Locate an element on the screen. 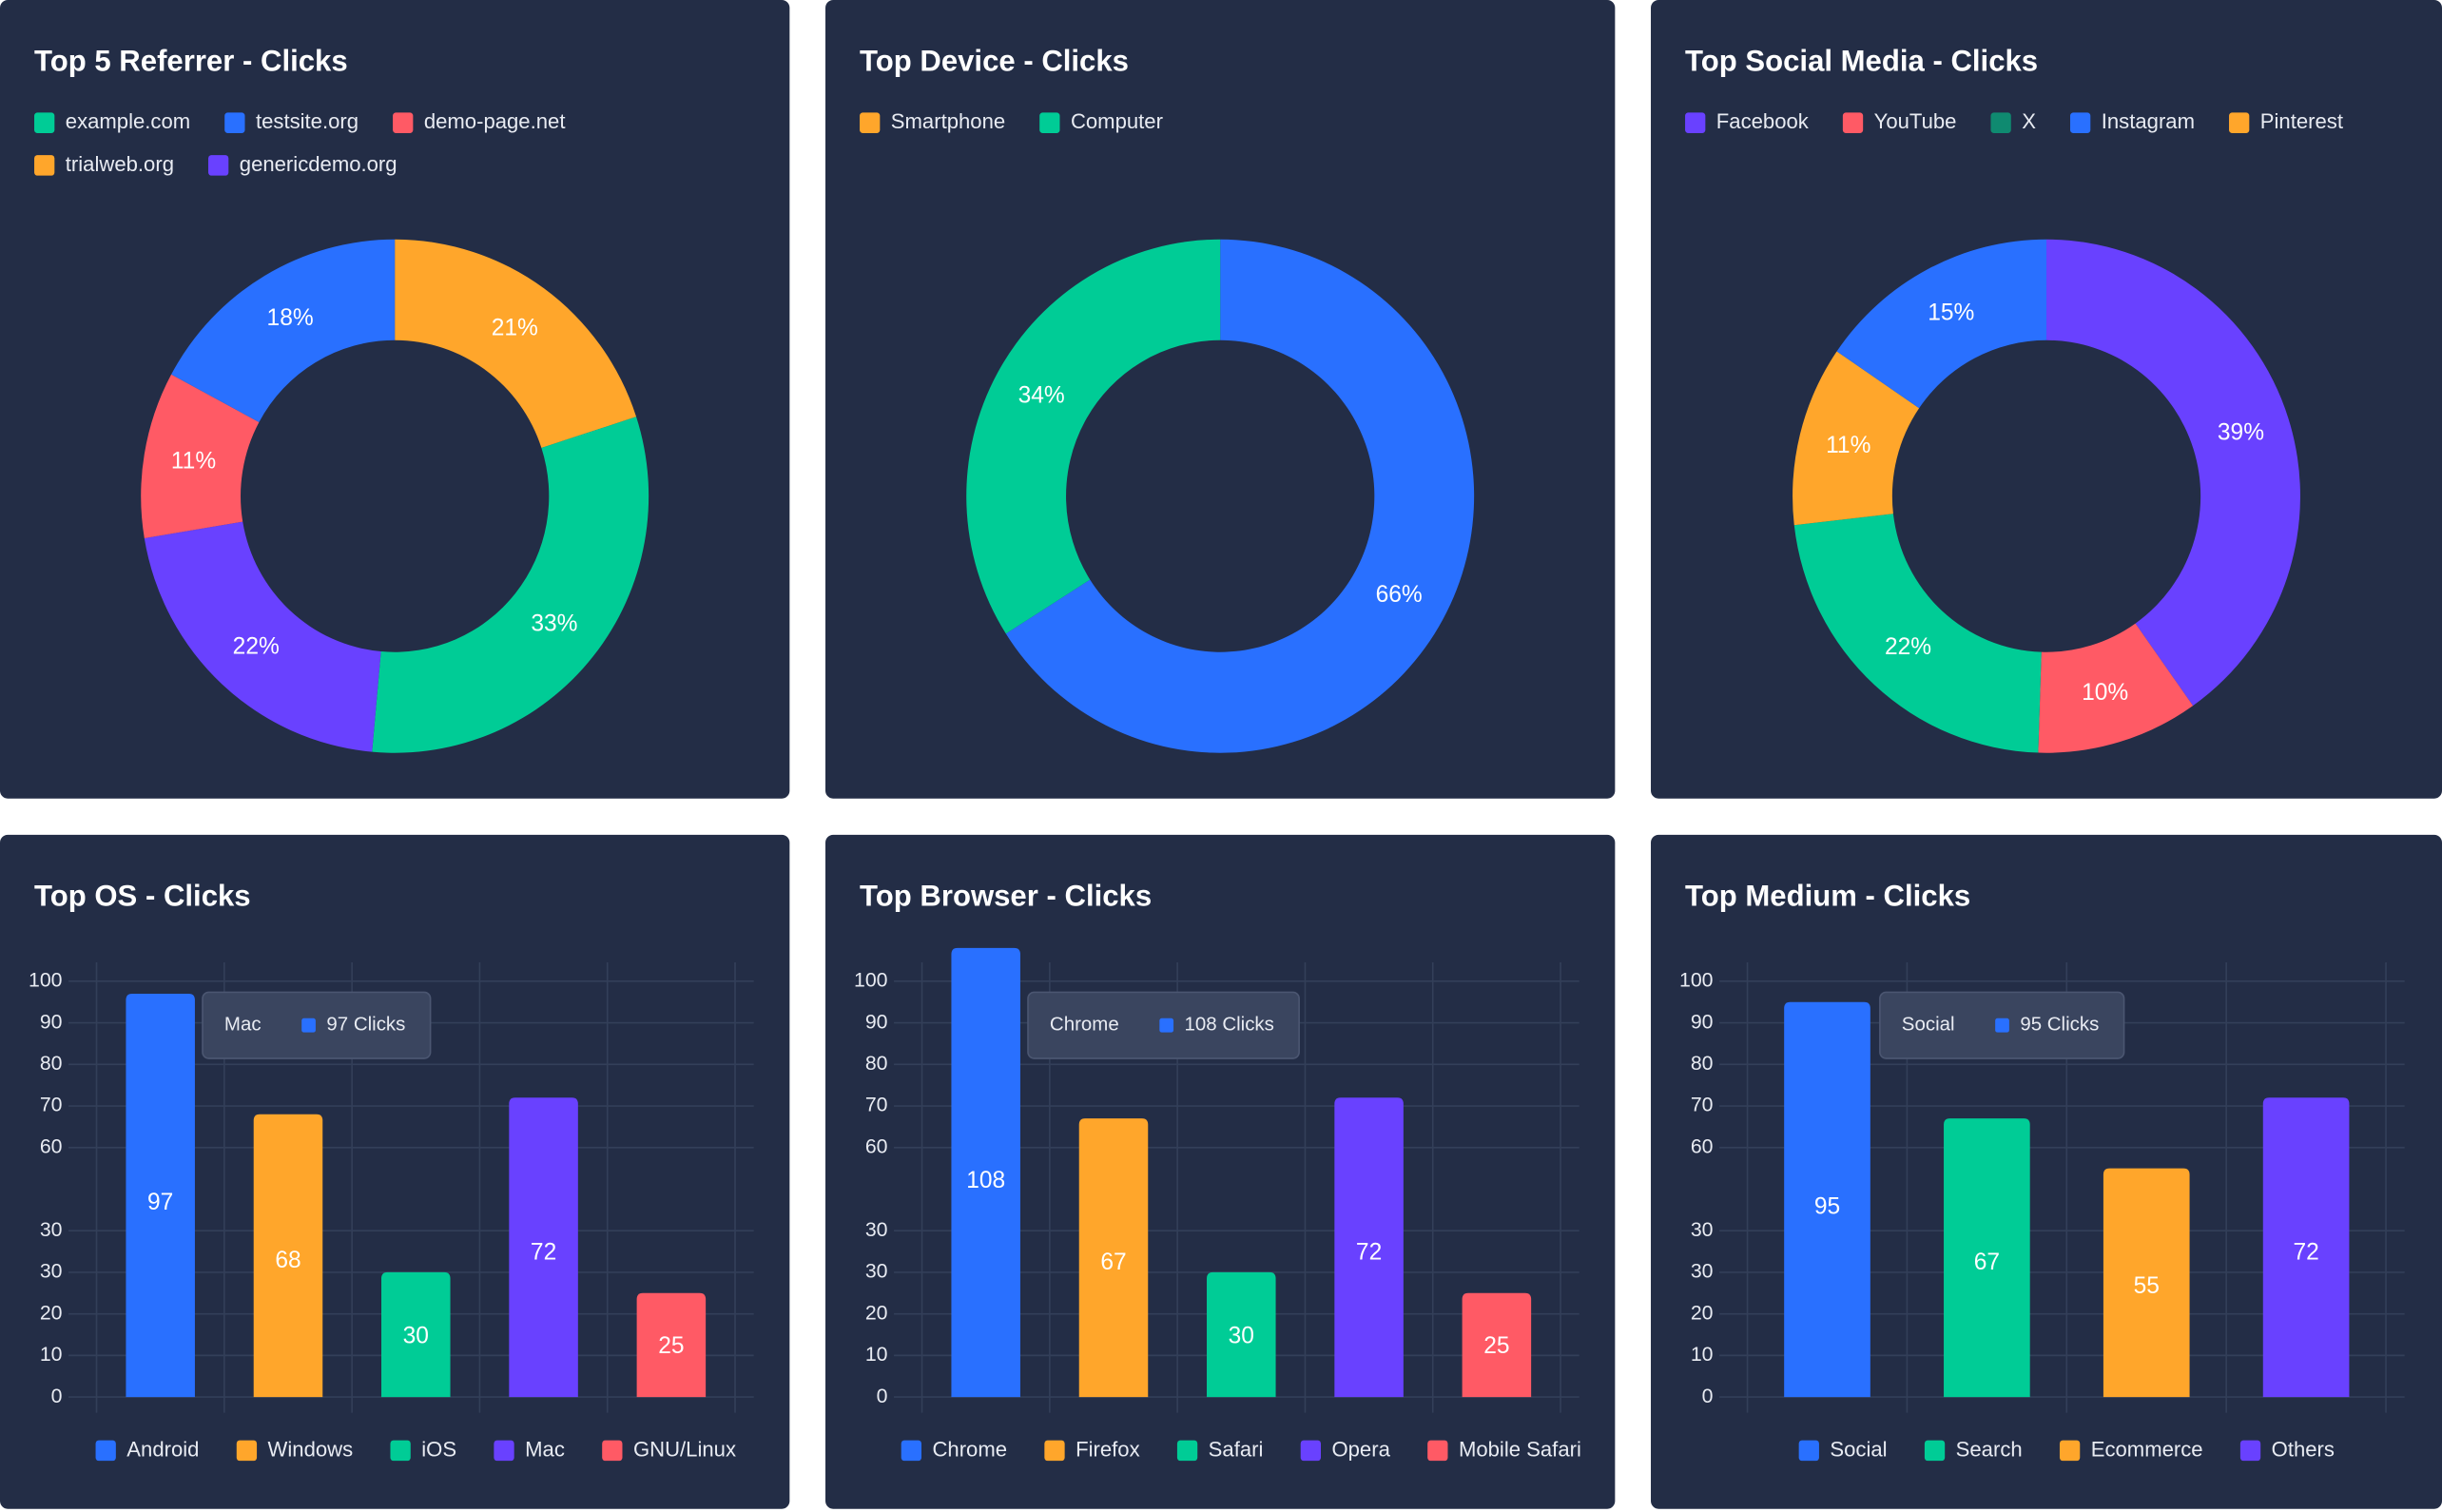  bar-value-label: 67 is located at coordinates (1987, 1262).